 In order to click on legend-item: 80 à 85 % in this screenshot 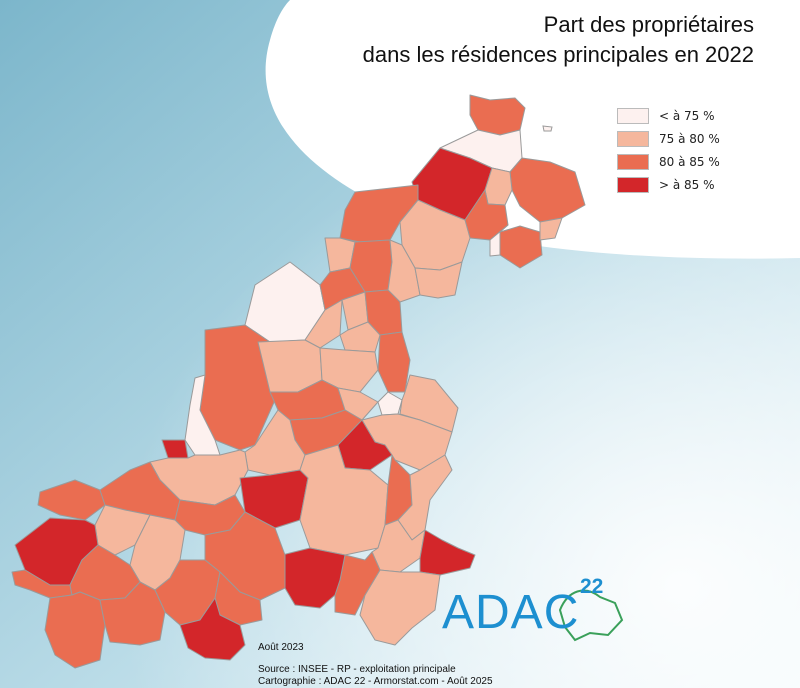, I will do `click(668, 161)`.